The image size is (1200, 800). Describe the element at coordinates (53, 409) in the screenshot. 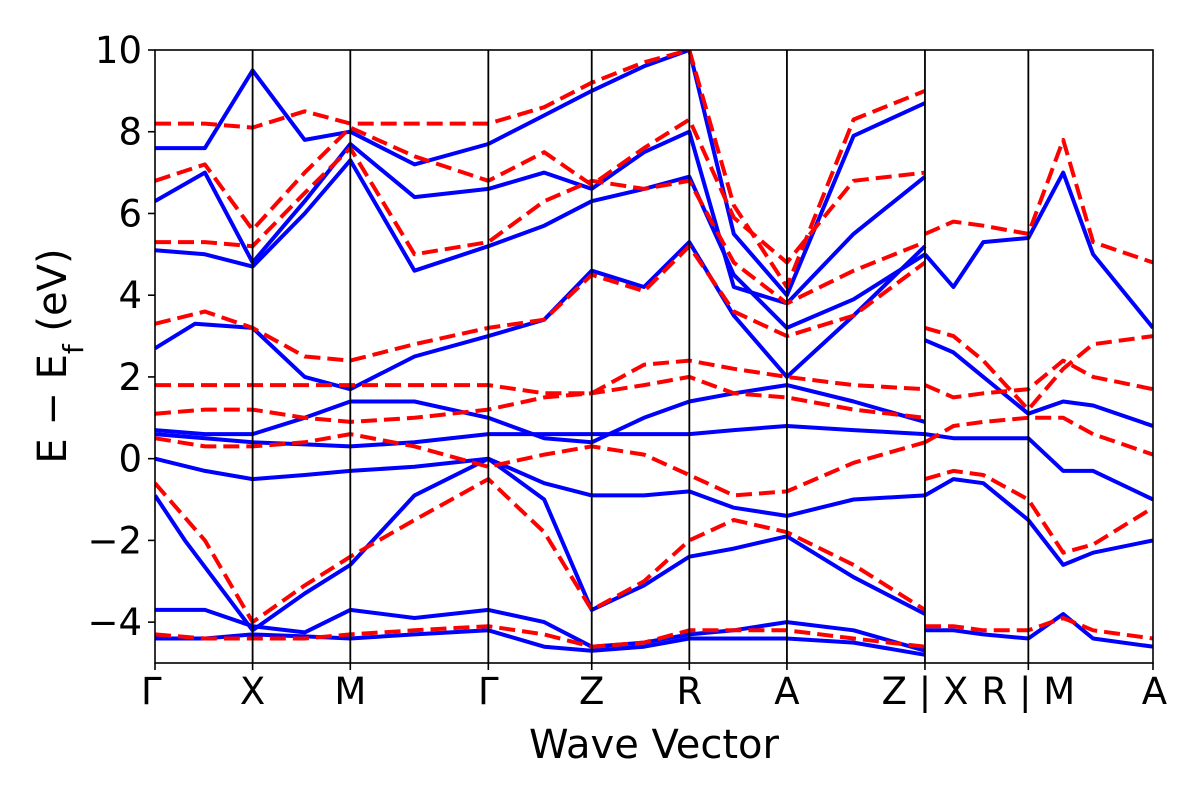

I see `y-axis-label-main: E − E` at that location.